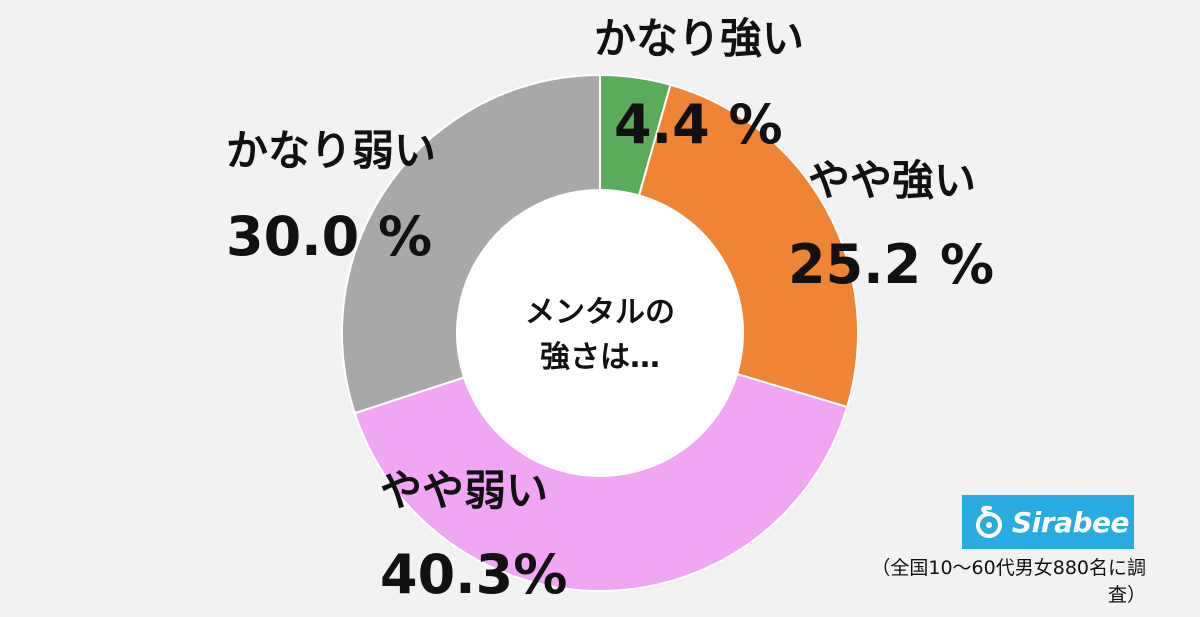  I want to click on slice-value-yaya-yowai: 40.3%, so click(474, 574).